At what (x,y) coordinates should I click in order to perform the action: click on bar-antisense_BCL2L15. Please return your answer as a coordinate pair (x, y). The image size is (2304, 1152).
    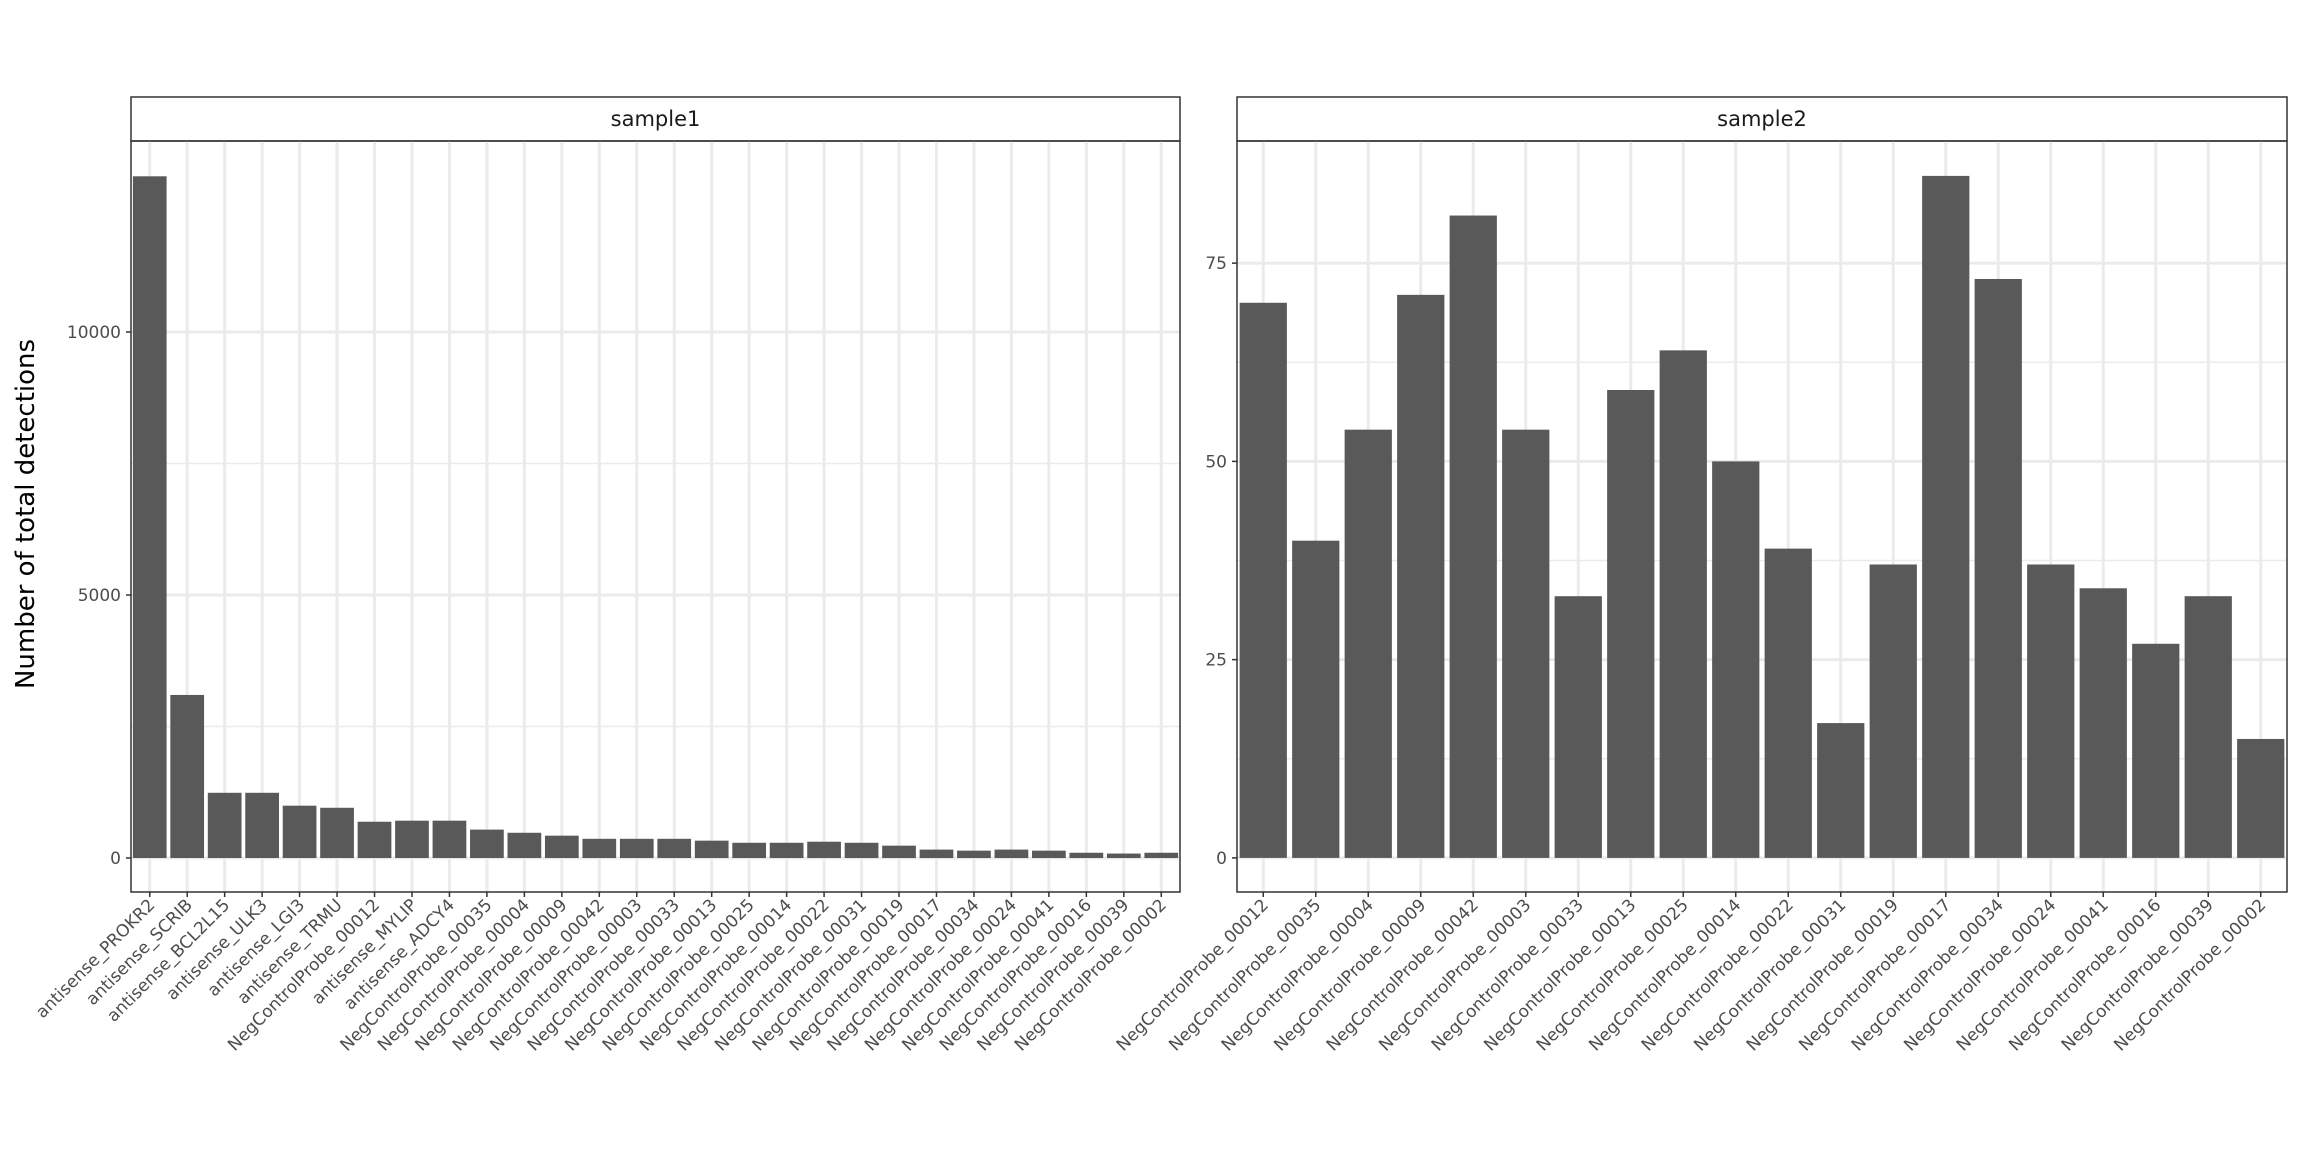
    Looking at the image, I should click on (224, 825).